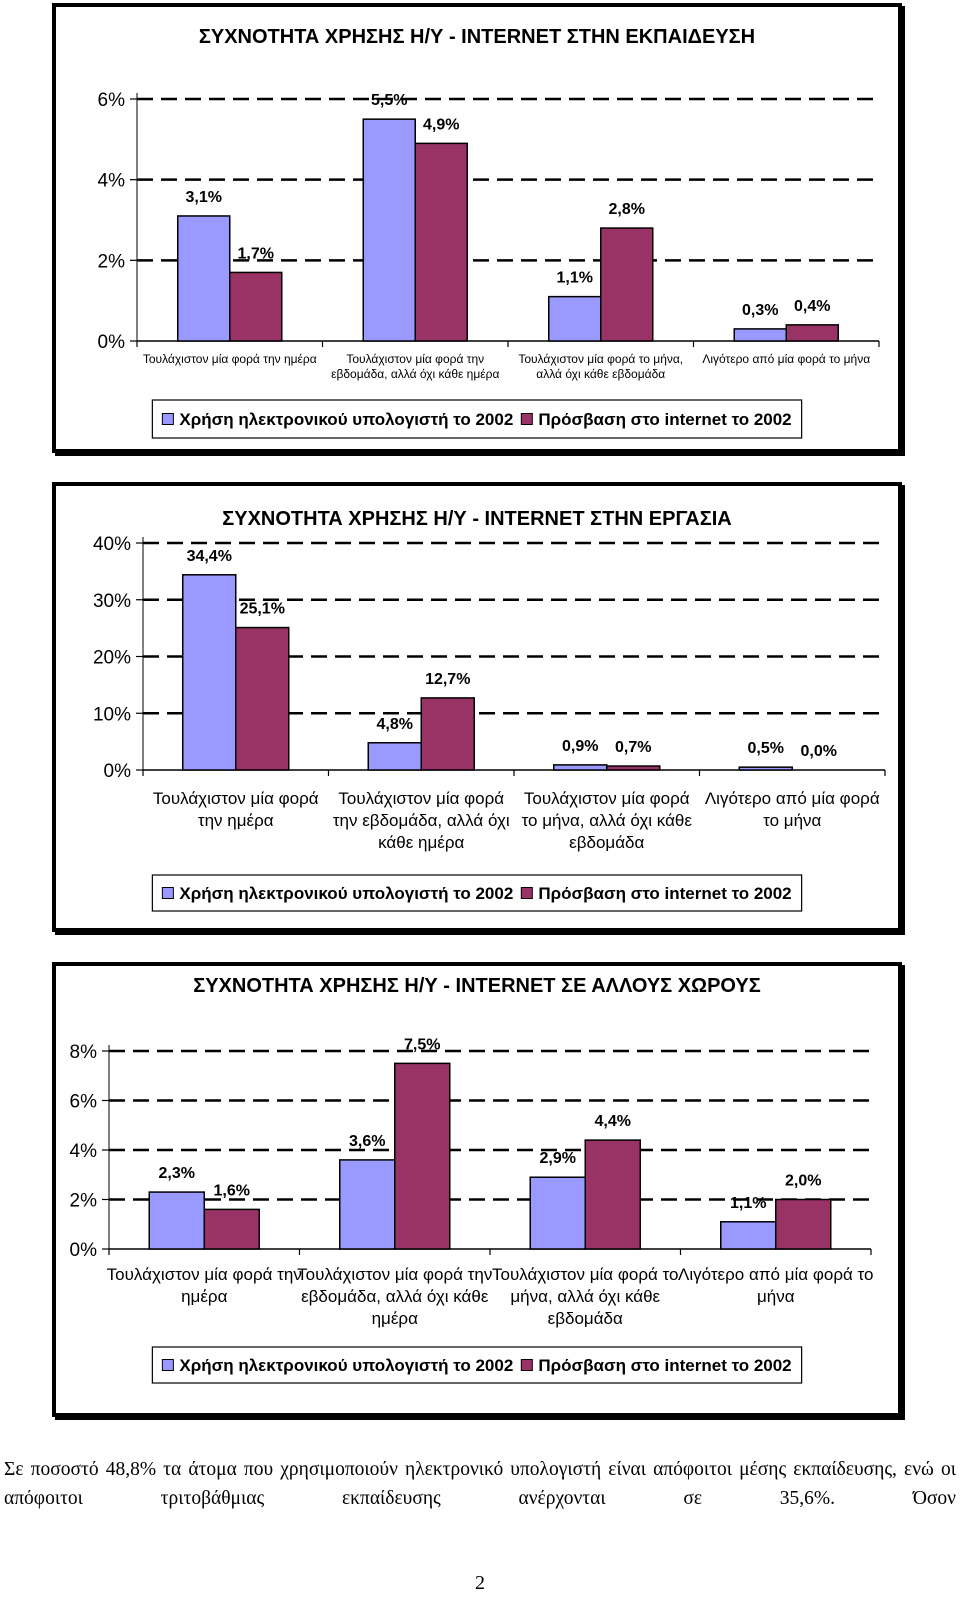 This screenshot has width=960, height=1603. Describe the element at coordinates (422, 1044) in the screenshot. I see `data-label: 7,5%` at that location.